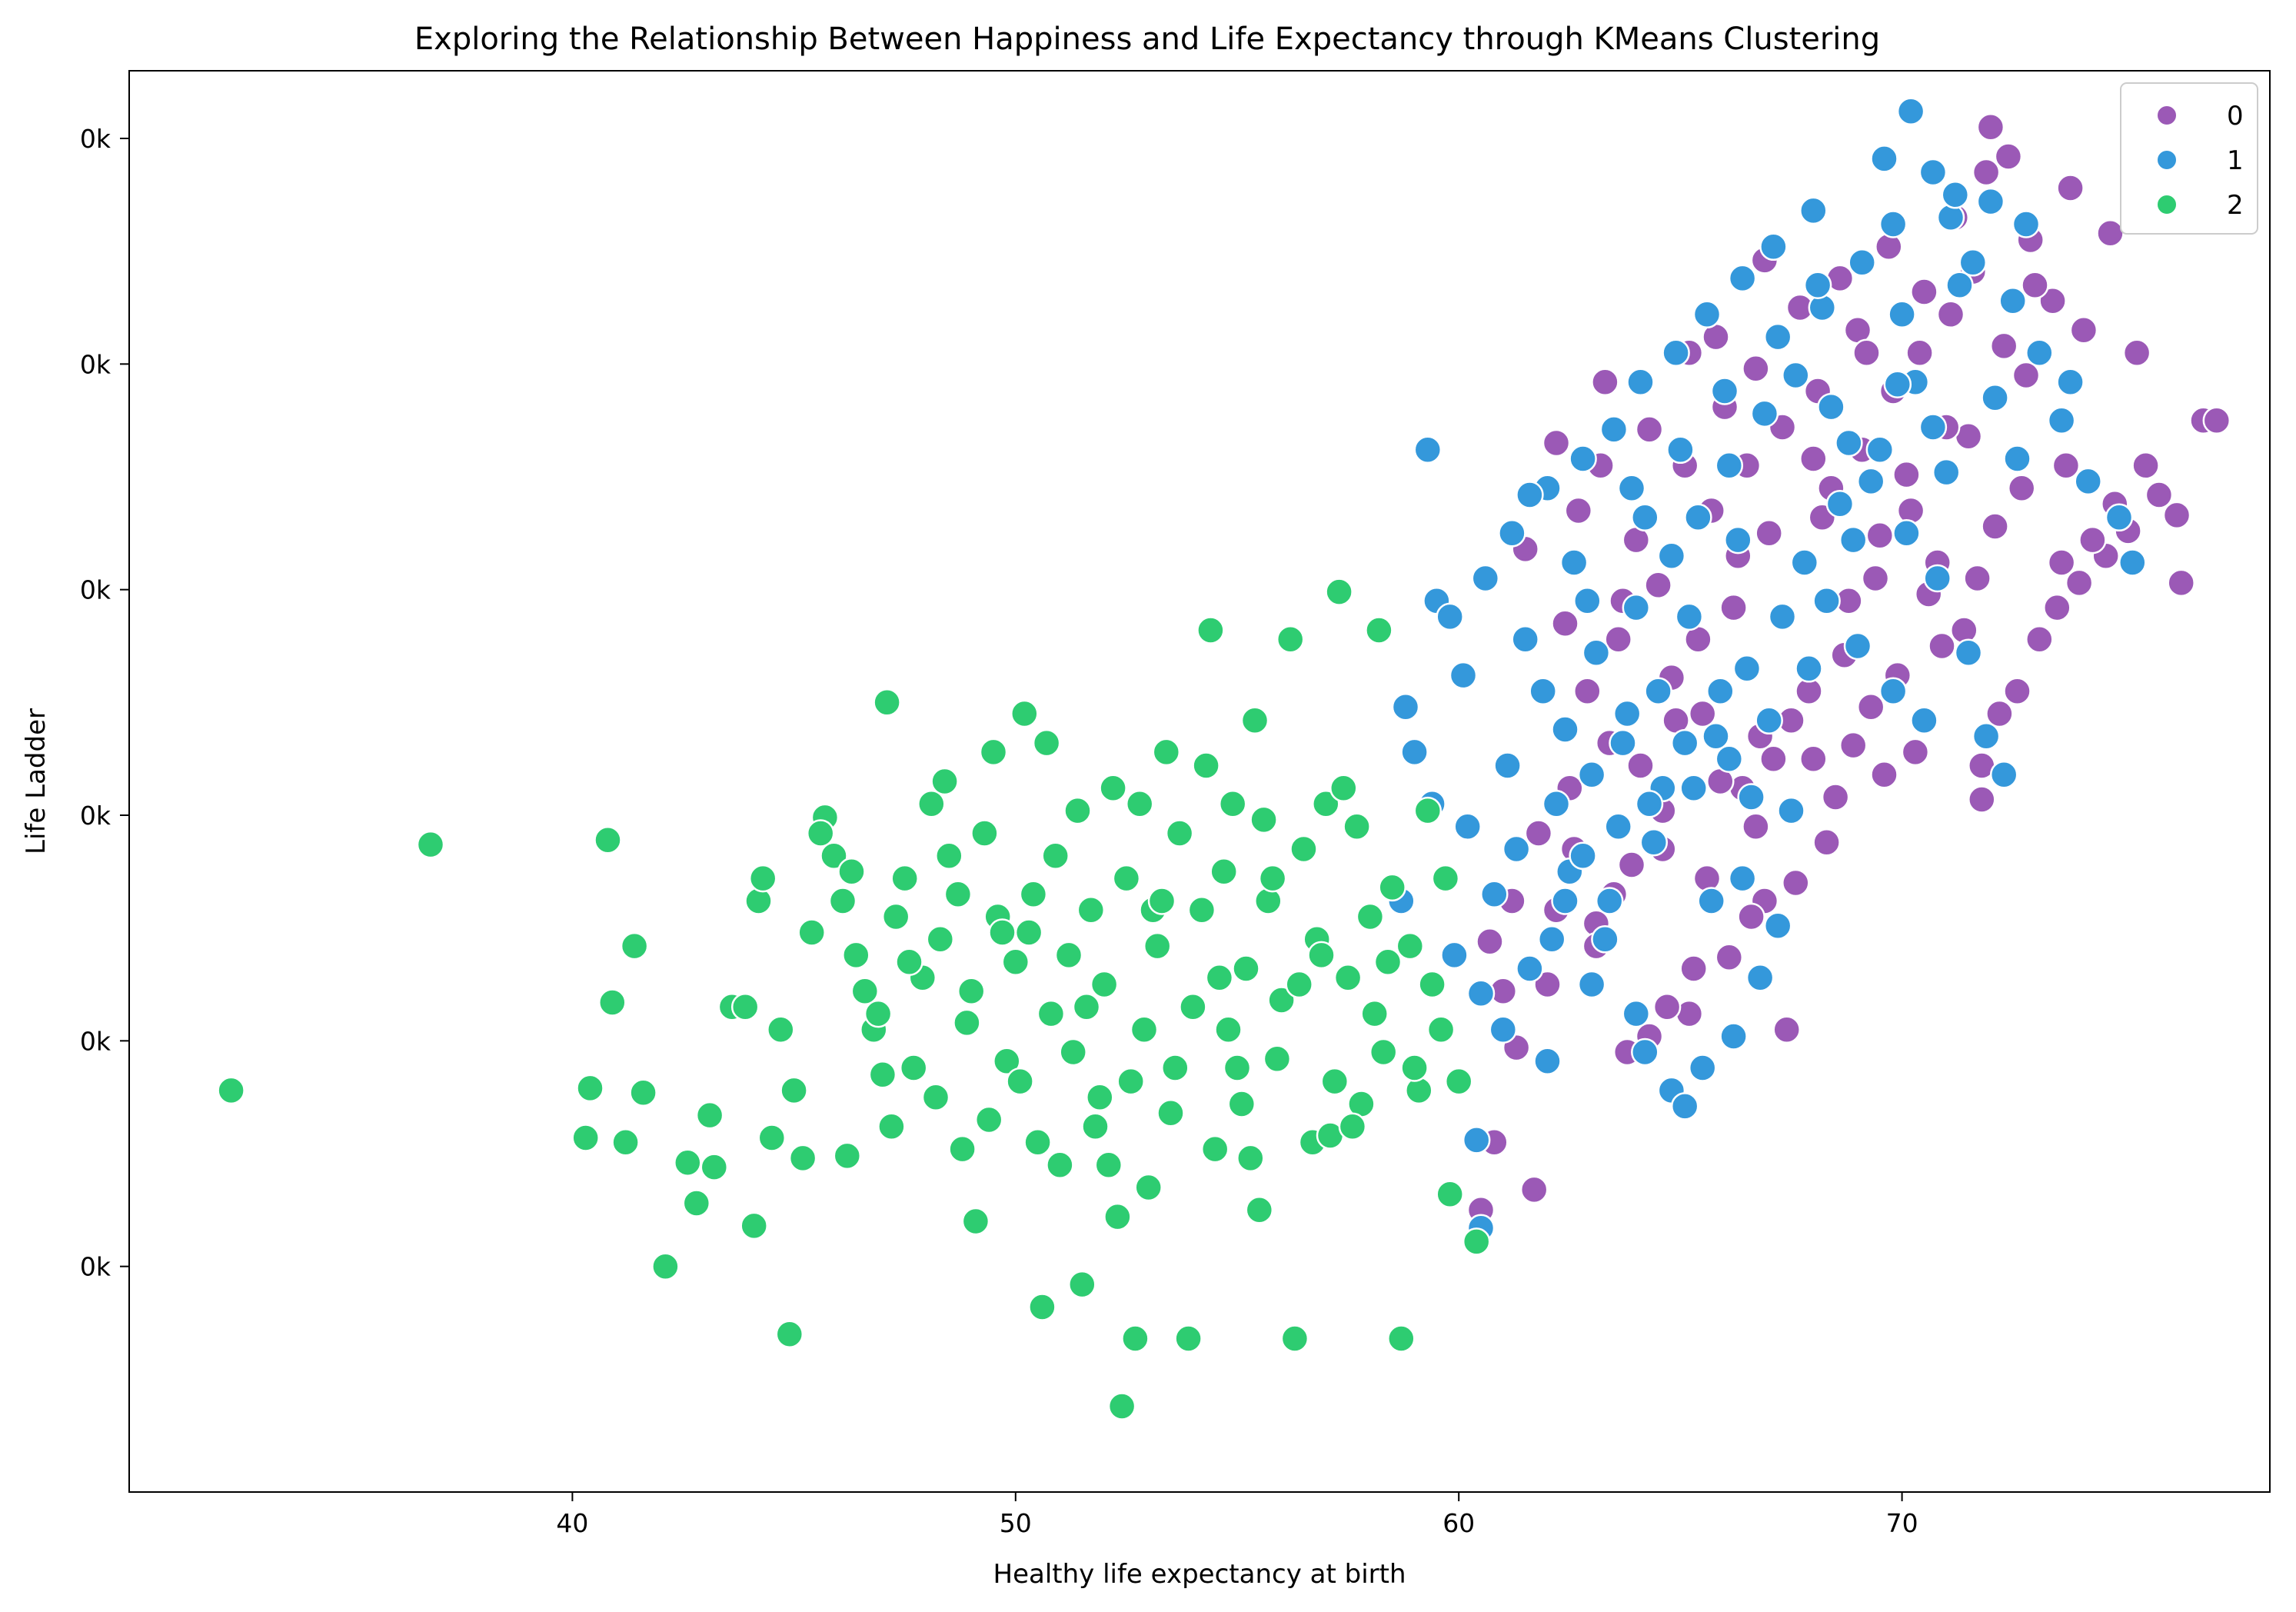  I want to click on legend-label-0: 0, so click(2235, 116).